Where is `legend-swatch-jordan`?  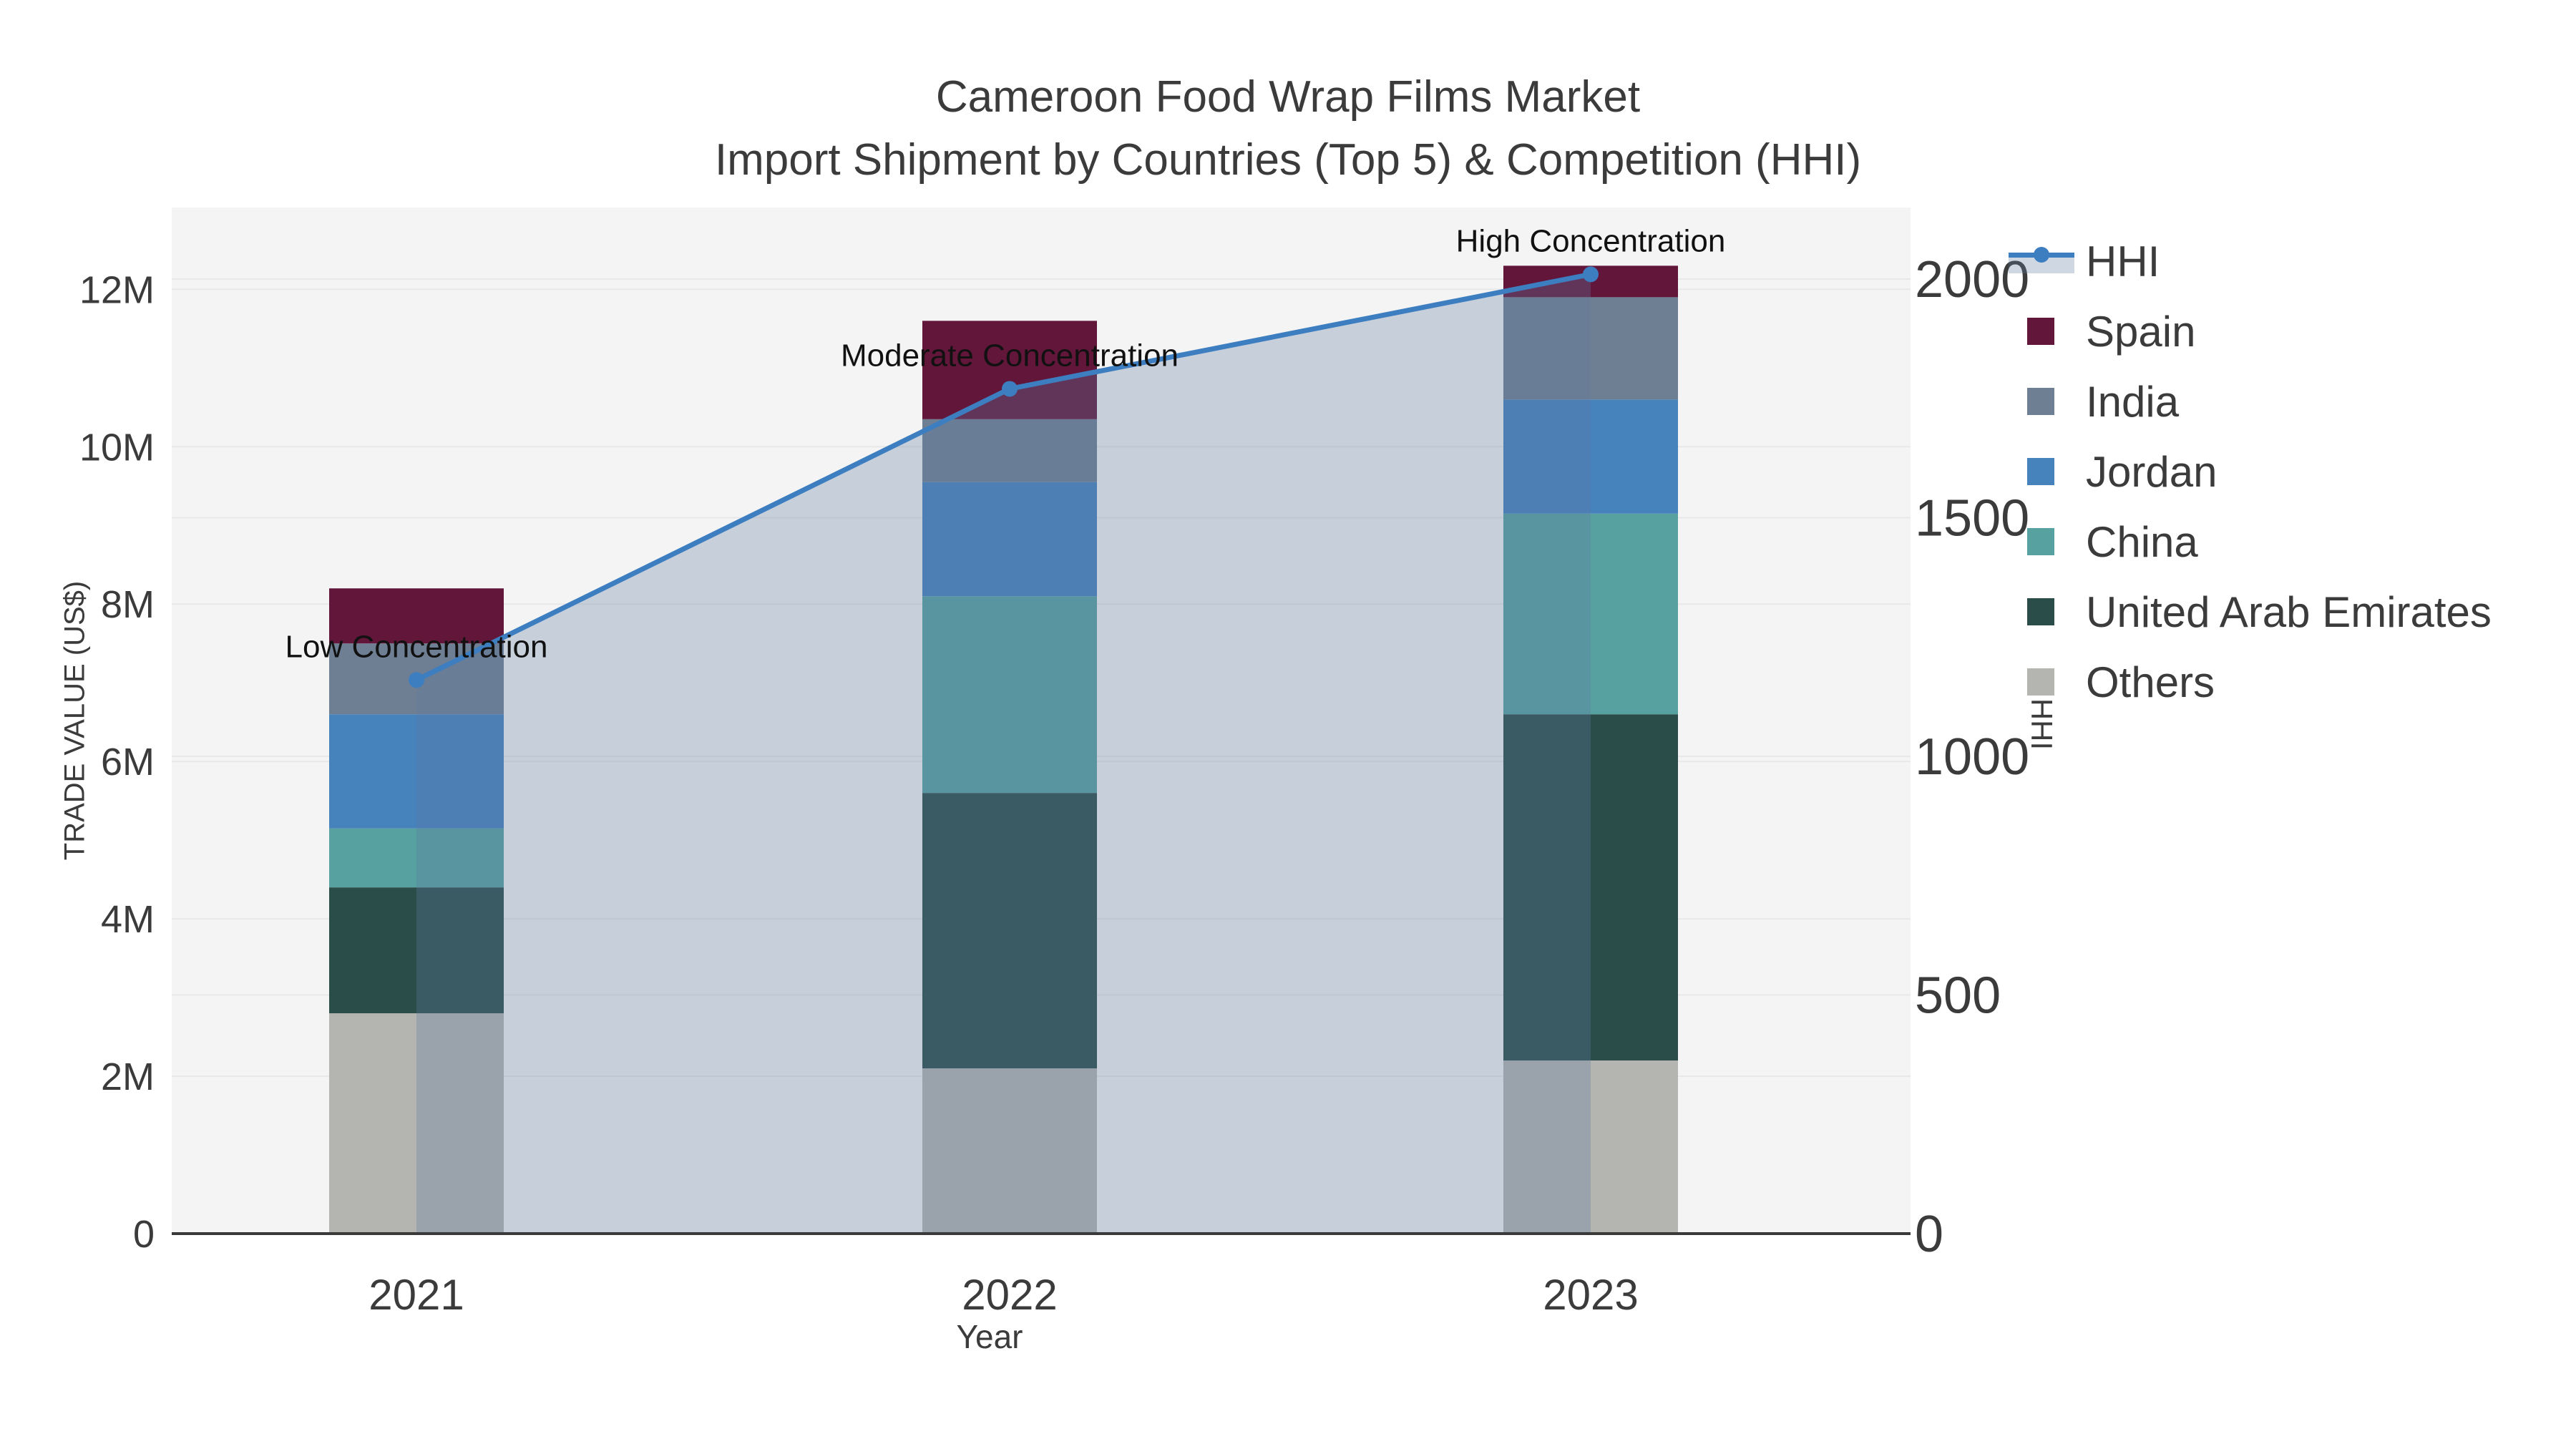 legend-swatch-jordan is located at coordinates (2042, 471).